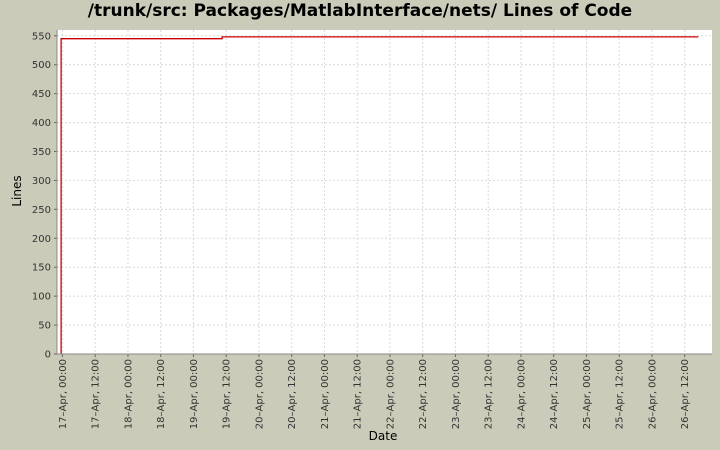 The width and height of the screenshot is (720, 450). I want to click on x-tick-label: 18–Apr, 12:00, so click(161, 394).